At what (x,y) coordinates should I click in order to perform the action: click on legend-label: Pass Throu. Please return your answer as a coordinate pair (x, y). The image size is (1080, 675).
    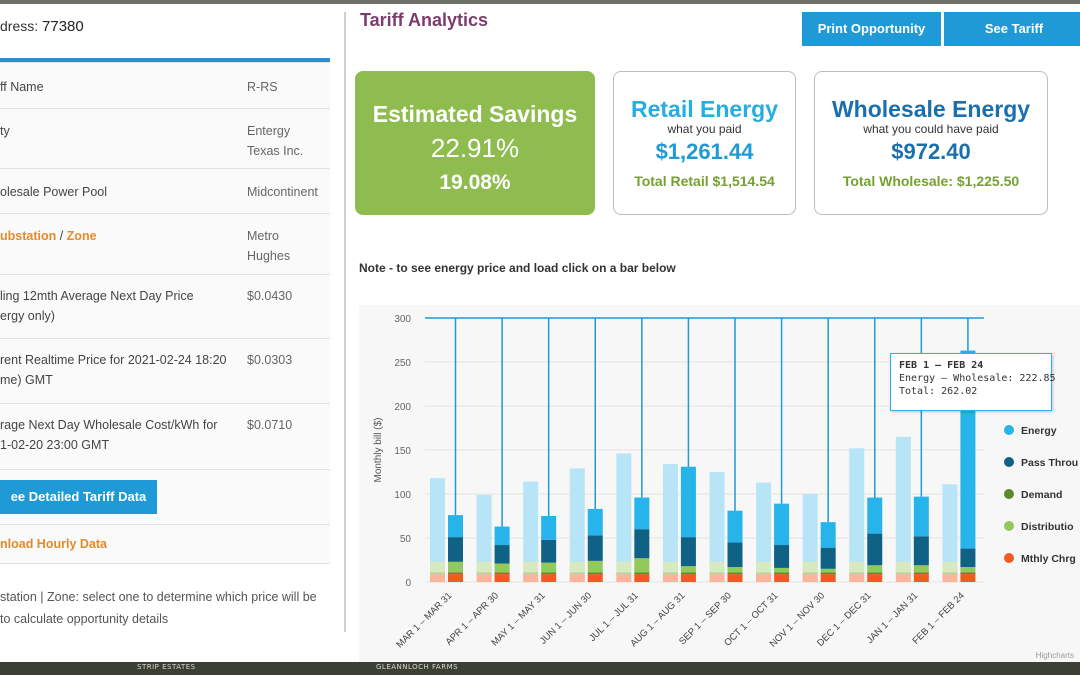
    Looking at the image, I should click on (1049, 463).